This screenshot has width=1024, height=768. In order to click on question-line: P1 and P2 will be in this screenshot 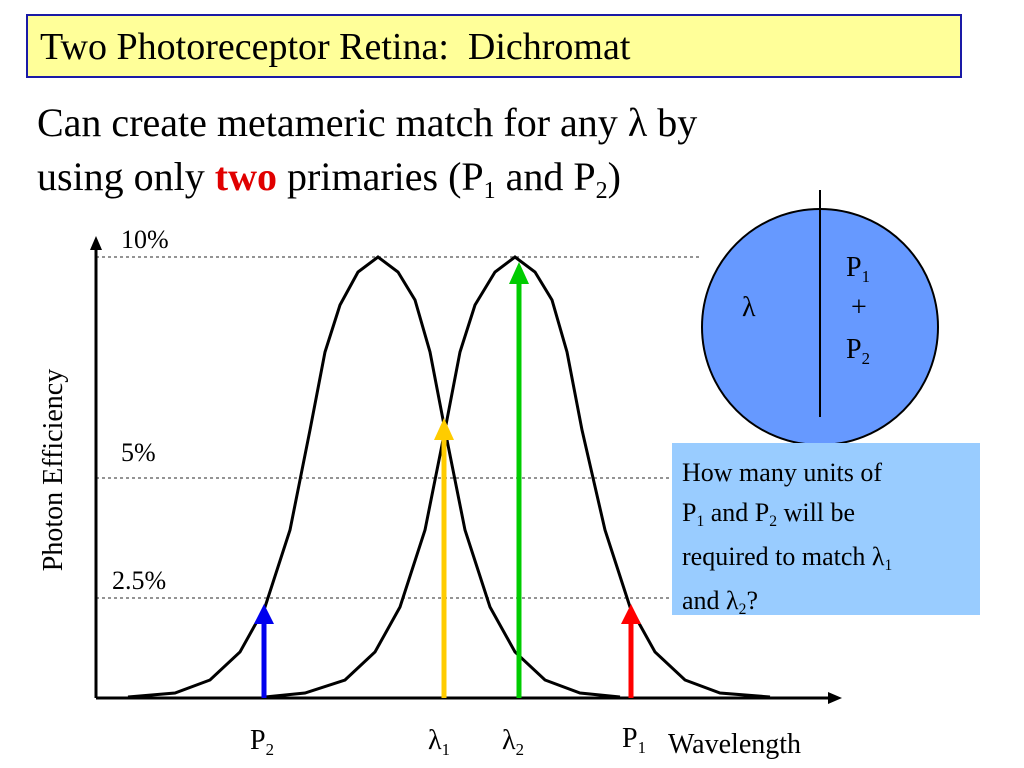, I will do `click(769, 514)`.